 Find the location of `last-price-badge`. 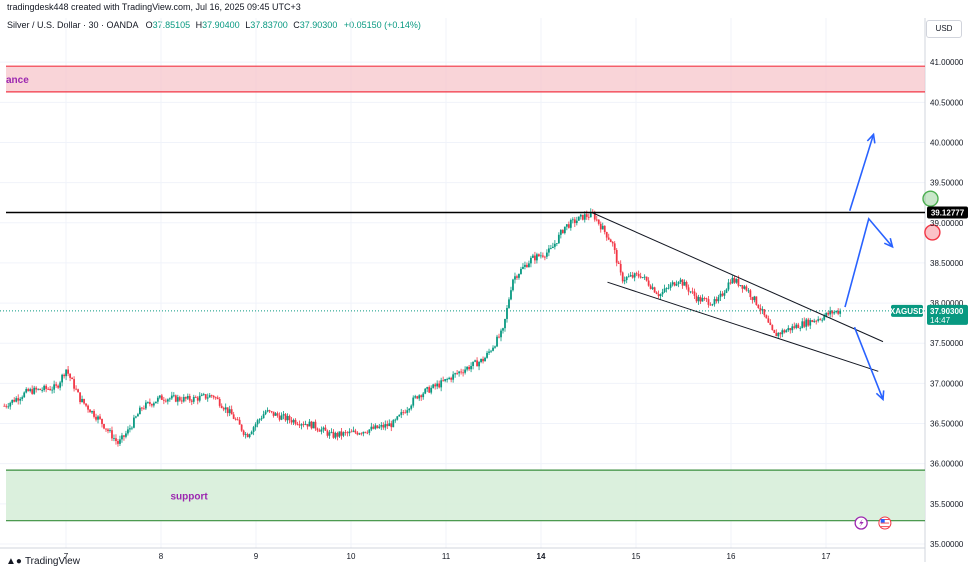

last-price-badge is located at coordinates (947, 314).